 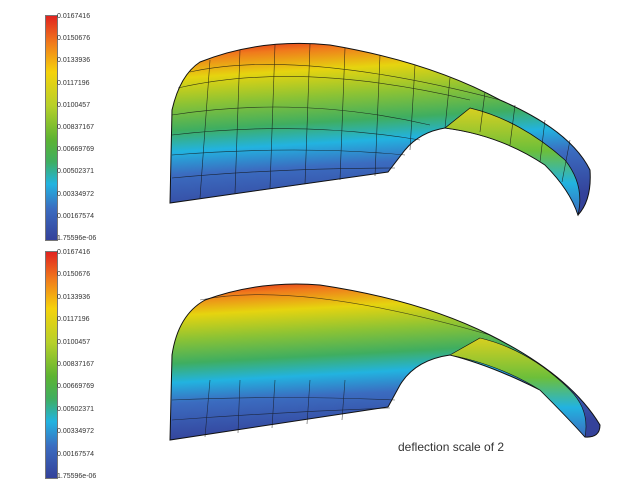 What do you see at coordinates (51, 365) in the screenshot?
I see `colorbar-bottom` at bounding box center [51, 365].